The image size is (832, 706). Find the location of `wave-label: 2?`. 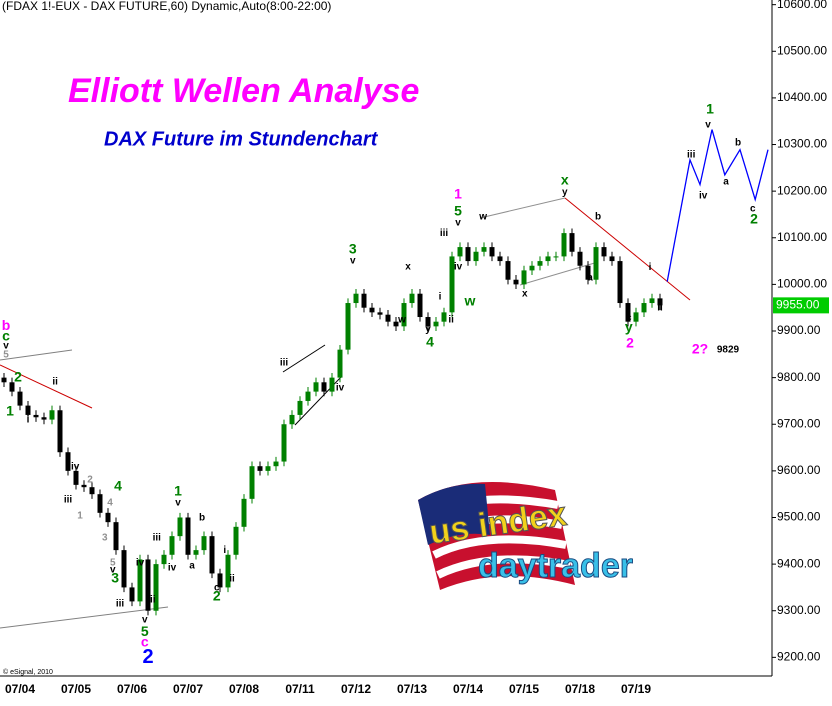

wave-label: 2? is located at coordinates (700, 348).